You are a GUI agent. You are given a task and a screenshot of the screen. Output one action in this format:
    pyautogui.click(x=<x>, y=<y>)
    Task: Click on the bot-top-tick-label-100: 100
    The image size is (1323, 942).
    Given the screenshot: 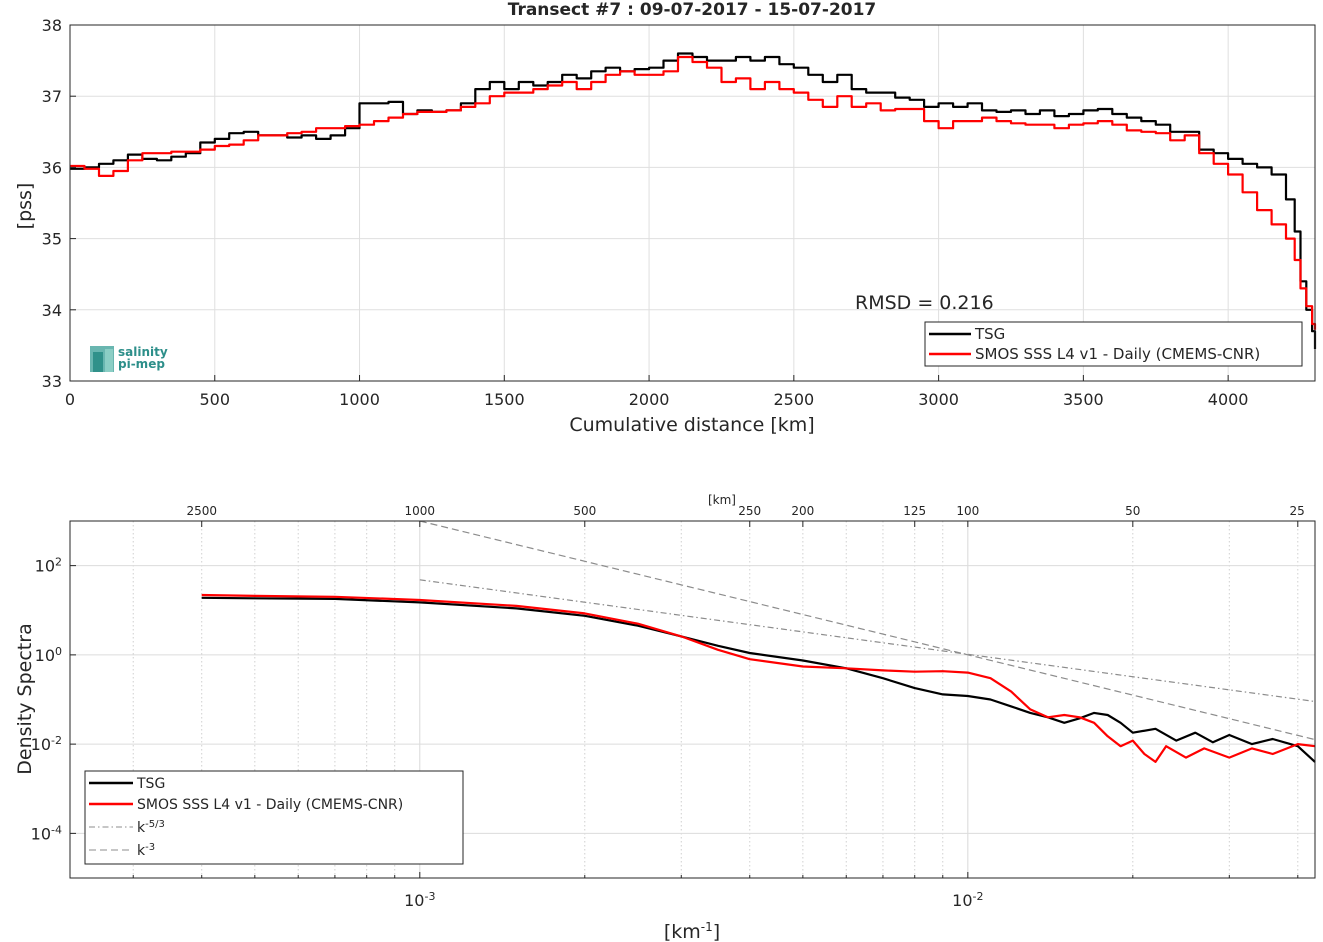 What is the action you would take?
    pyautogui.click(x=967, y=511)
    